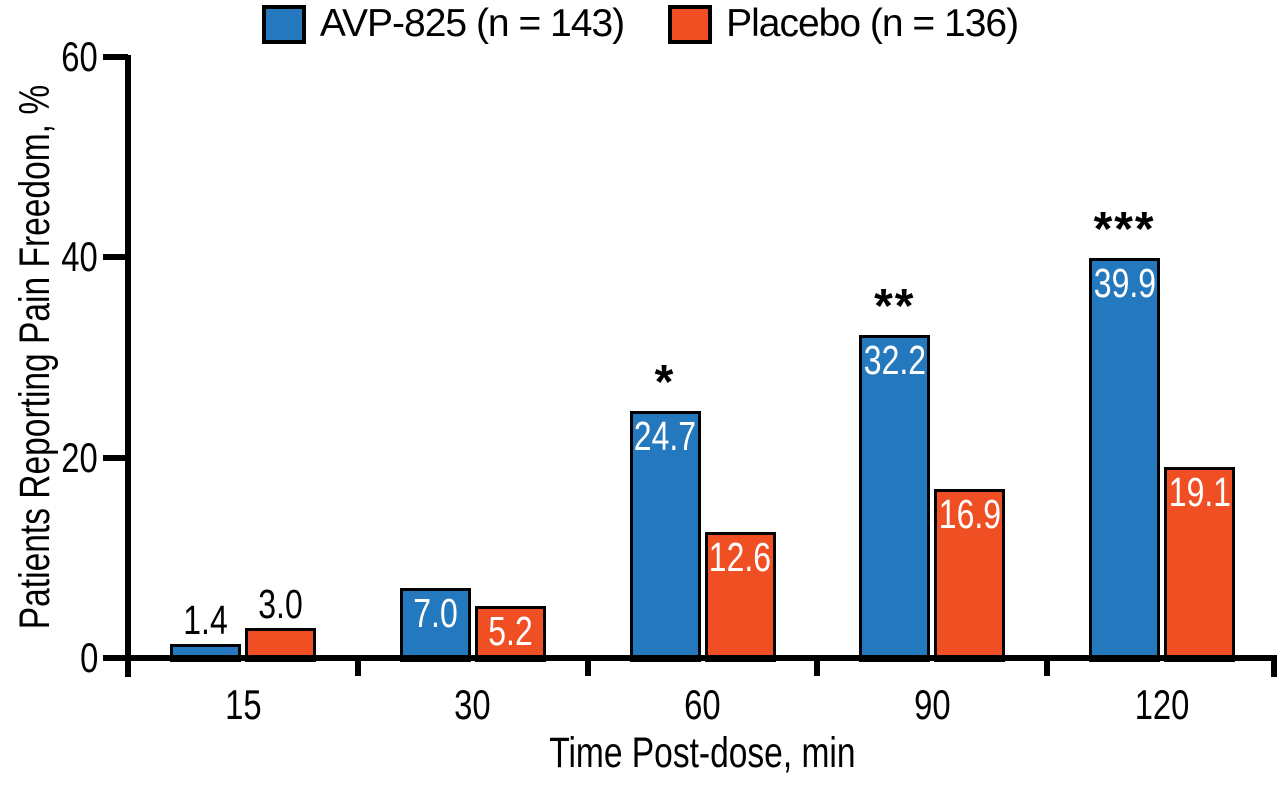  What do you see at coordinates (1125, 460) in the screenshot?
I see `bar-avp825-120min` at bounding box center [1125, 460].